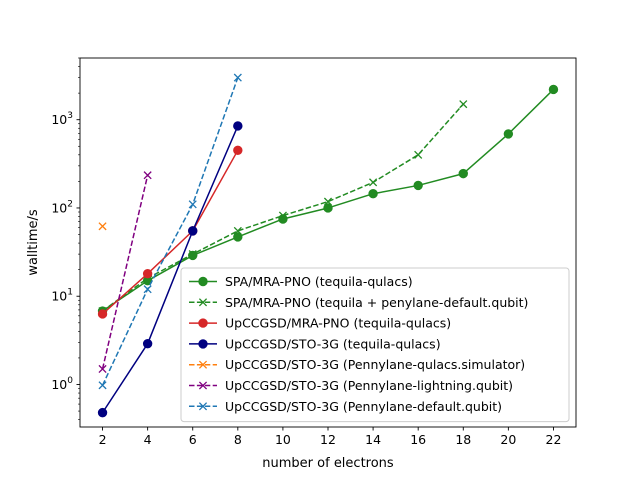 The height and width of the screenshot is (480, 640). What do you see at coordinates (103, 439) in the screenshot?
I see `x-tick-label-2: 2` at bounding box center [103, 439].